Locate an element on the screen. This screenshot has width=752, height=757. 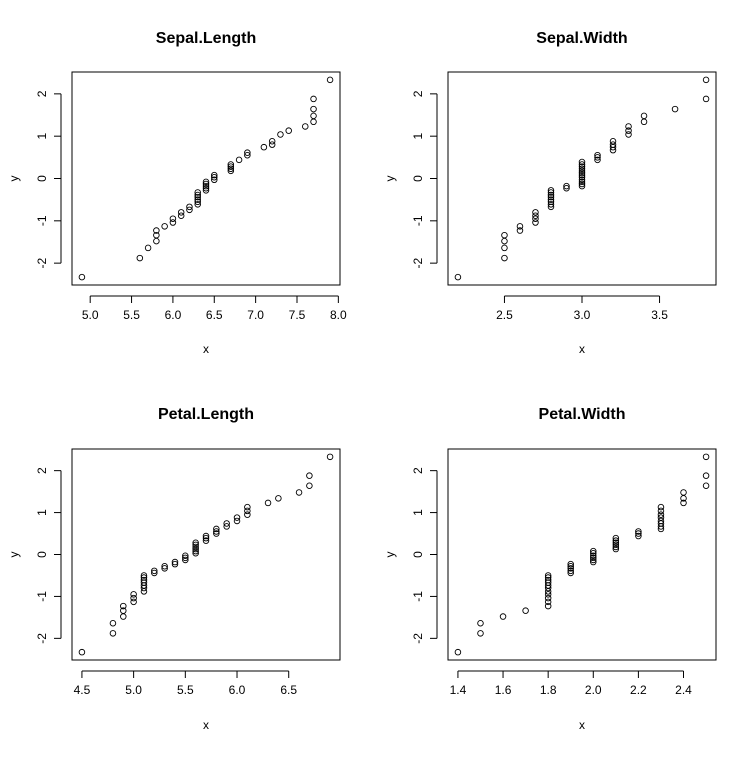
y-tick-label: 2 is located at coordinates (42, 470).